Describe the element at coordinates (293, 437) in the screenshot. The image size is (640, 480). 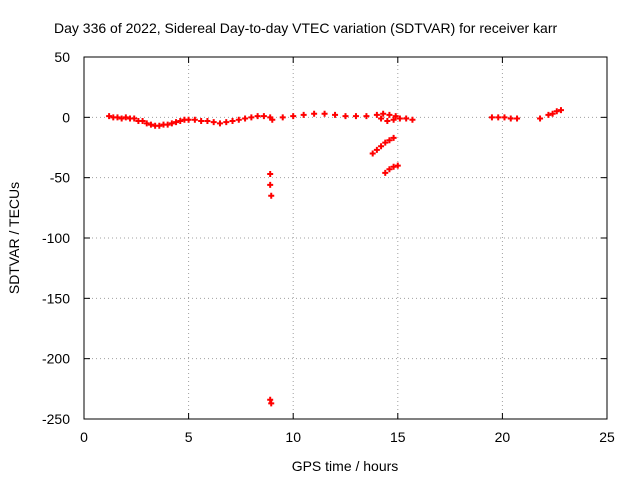
I see `x-tick-label: 10` at that location.